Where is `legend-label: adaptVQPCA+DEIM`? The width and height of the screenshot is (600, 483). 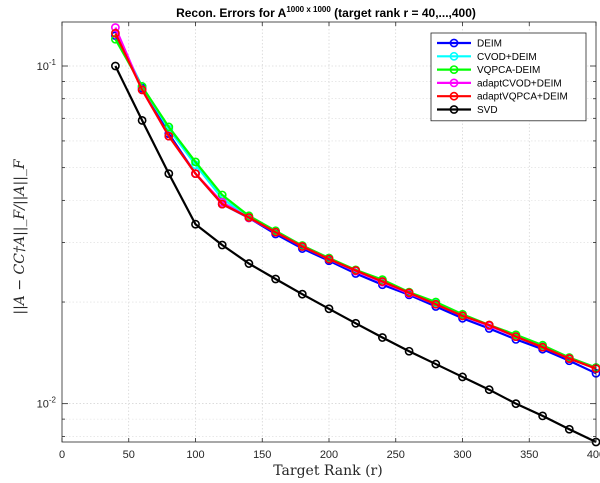 legend-label: adaptVQPCA+DEIM is located at coordinates (522, 97).